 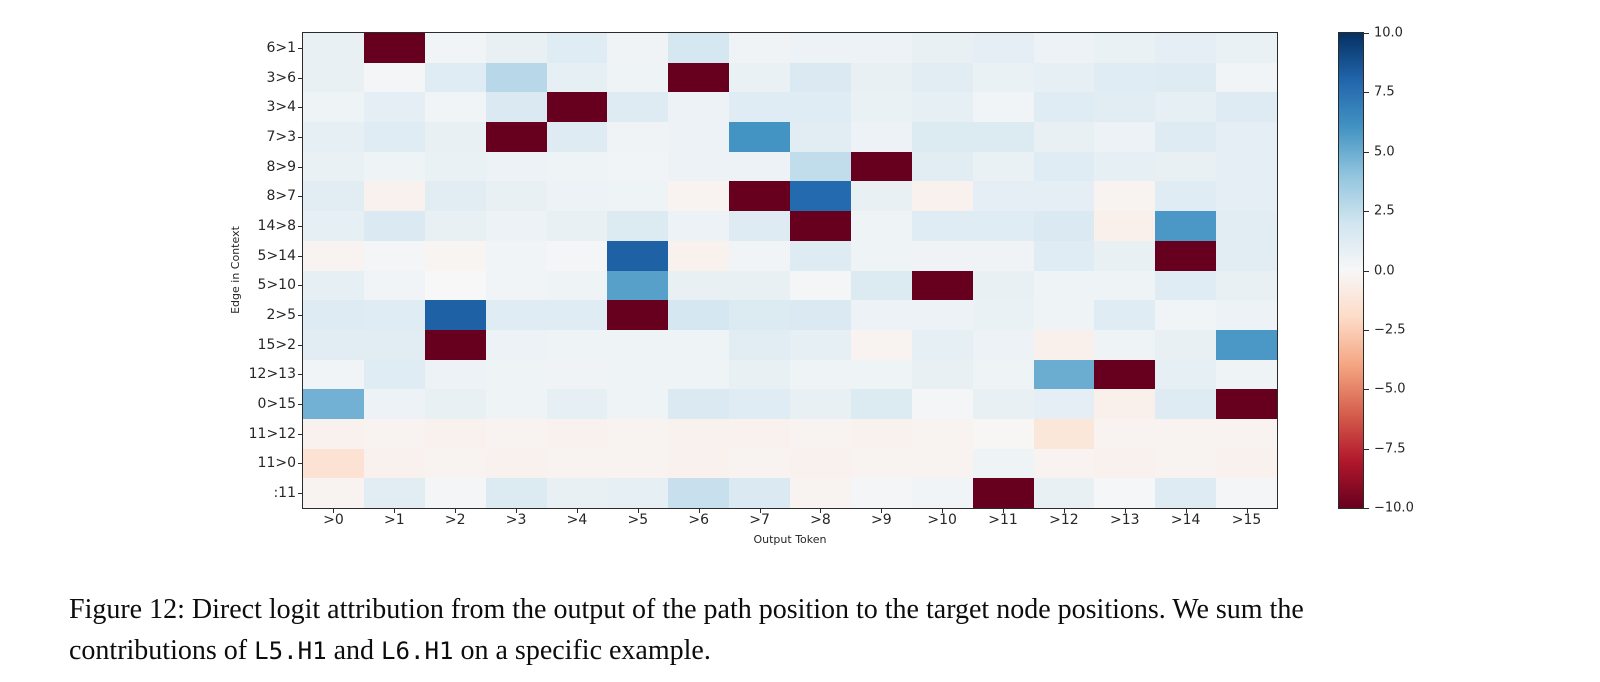 What do you see at coordinates (790, 511) in the screenshot?
I see `x-tick-marks` at bounding box center [790, 511].